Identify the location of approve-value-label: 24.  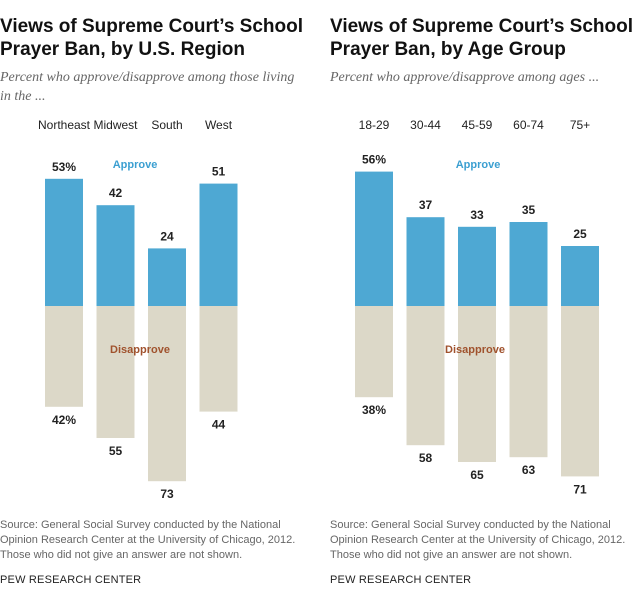
(167, 236).